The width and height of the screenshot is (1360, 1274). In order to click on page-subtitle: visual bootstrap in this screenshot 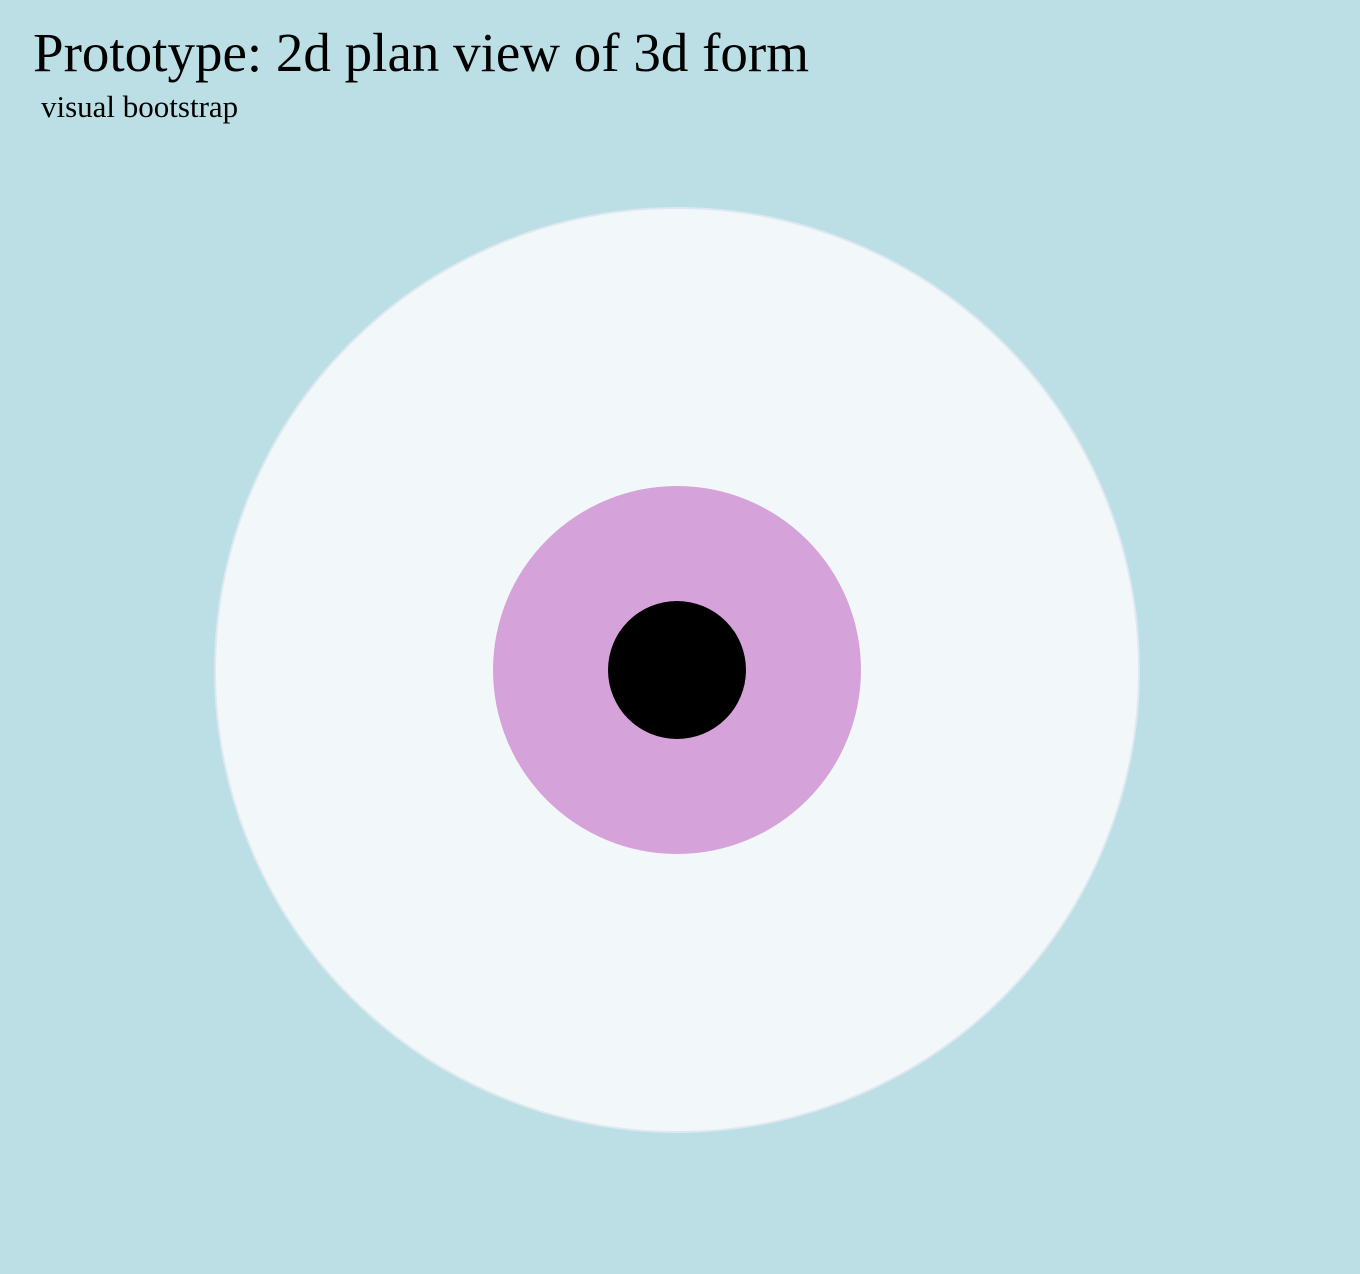, I will do `click(140, 106)`.